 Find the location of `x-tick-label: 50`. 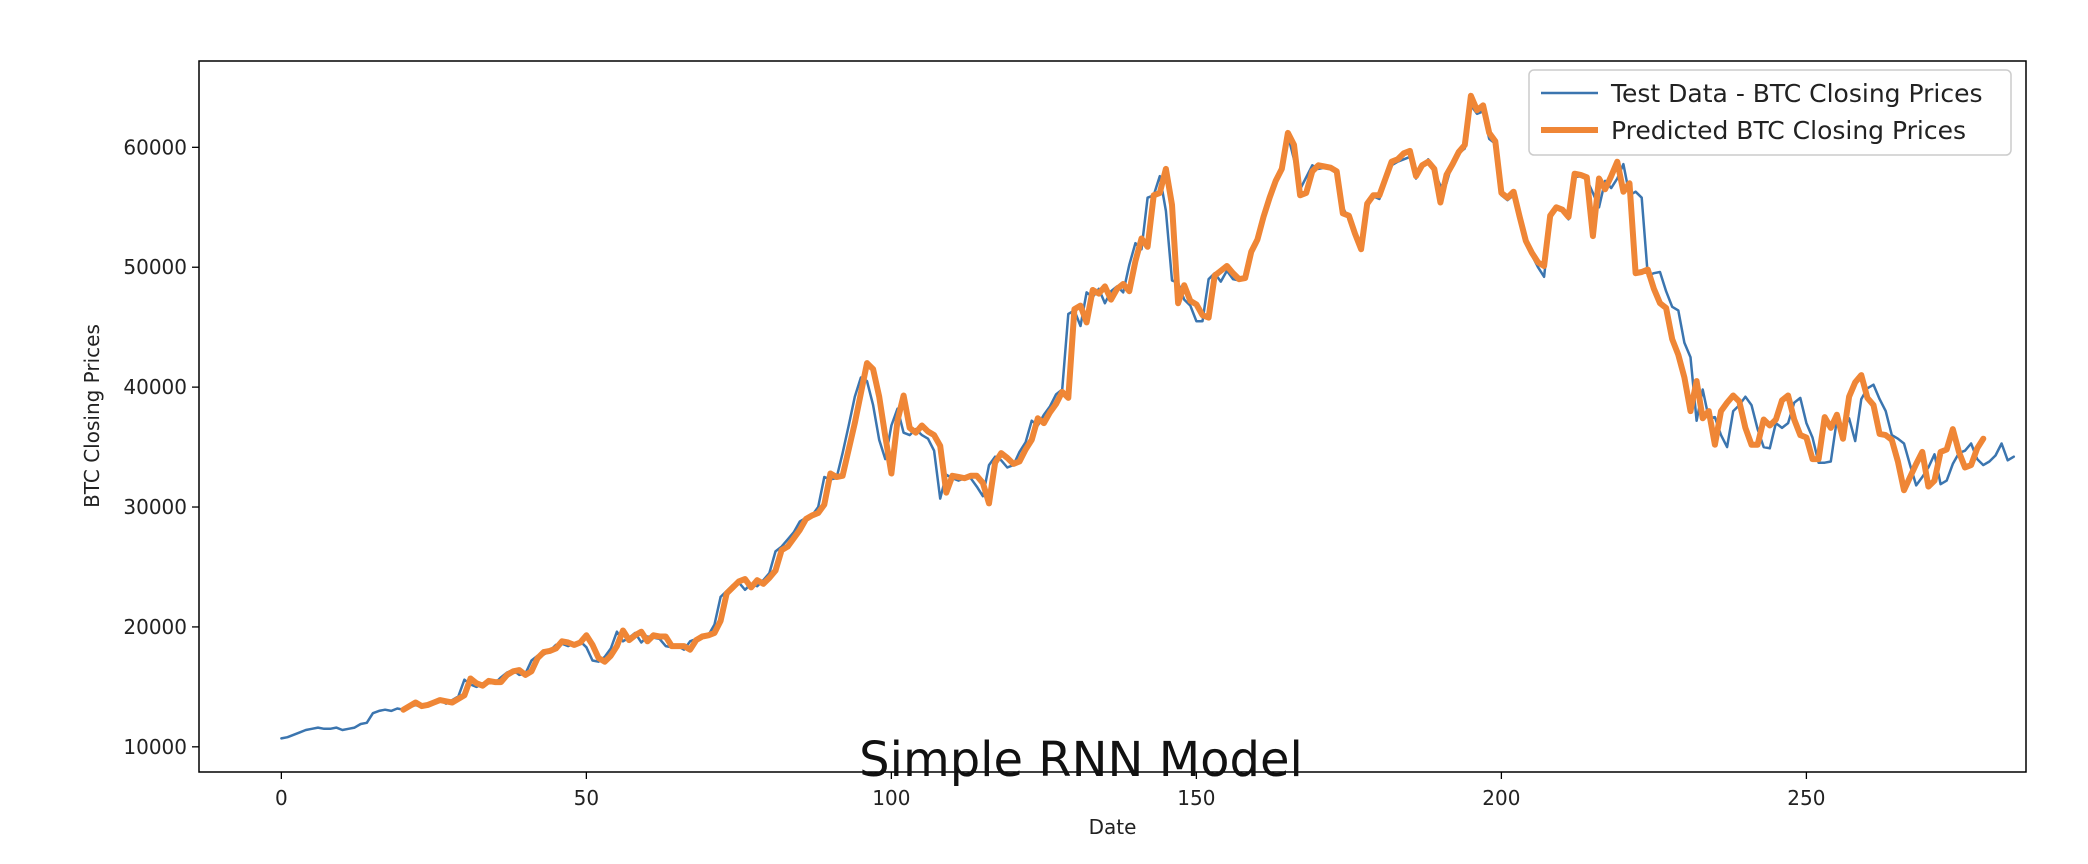

x-tick-label: 50 is located at coordinates (586, 798).